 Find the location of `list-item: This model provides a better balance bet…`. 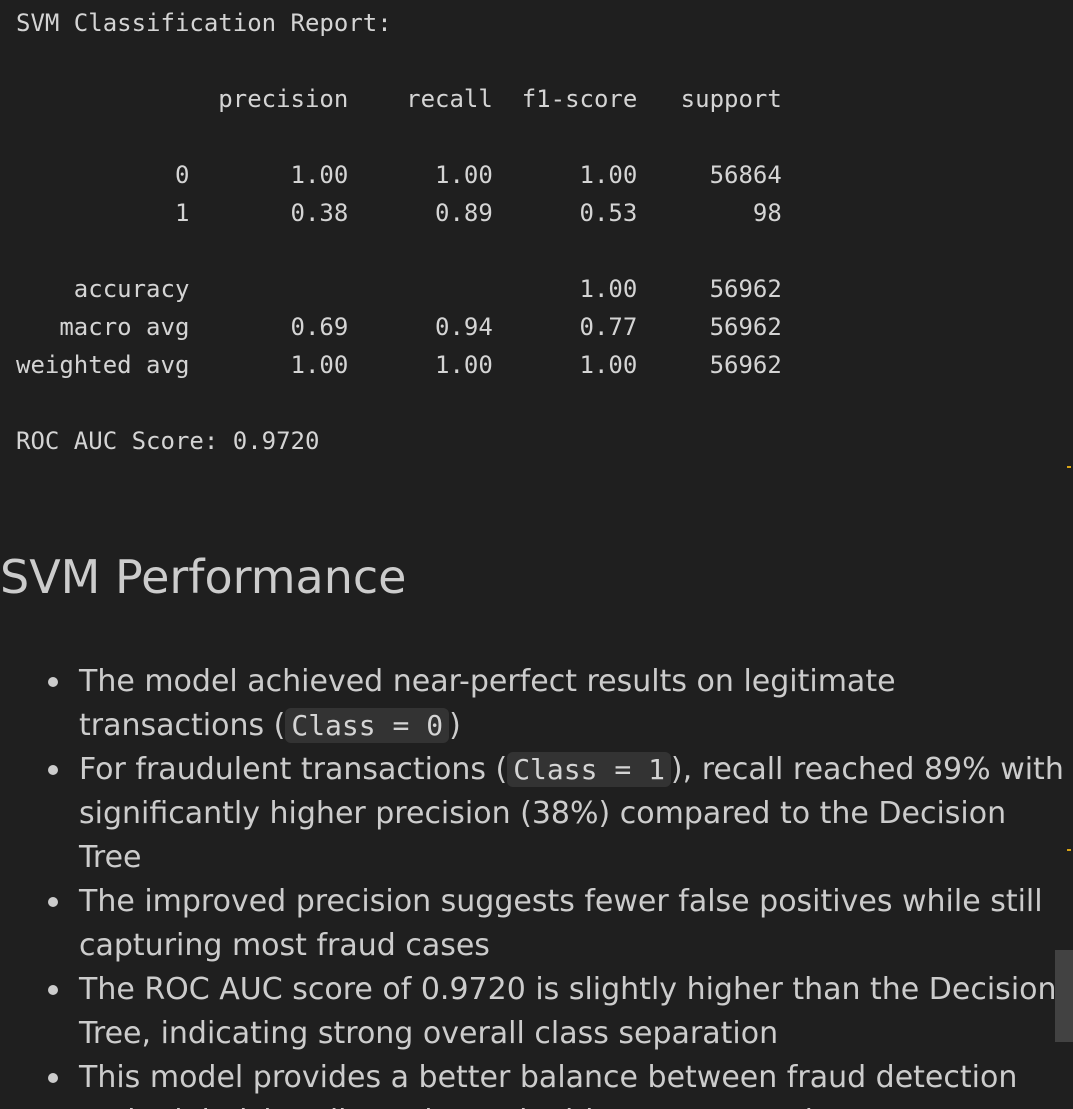

list-item: This model provides a better balance bet… is located at coordinates (557, 1082).